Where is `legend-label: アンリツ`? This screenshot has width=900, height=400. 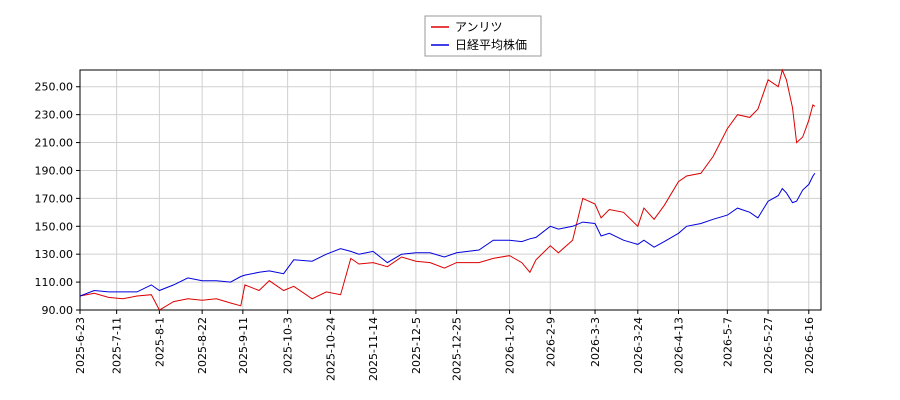
legend-label: アンリツ is located at coordinates (479, 27).